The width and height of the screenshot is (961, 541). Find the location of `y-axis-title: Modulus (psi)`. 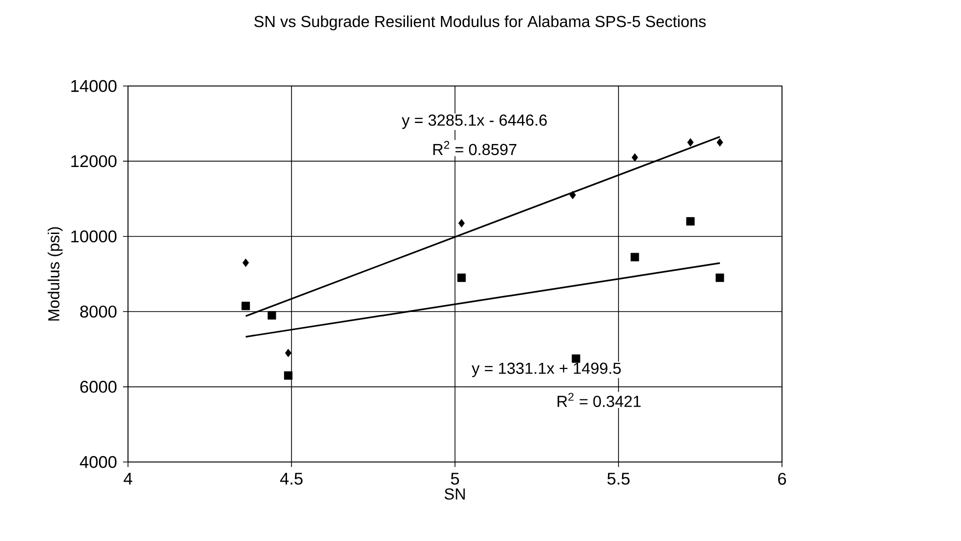

y-axis-title: Modulus (psi) is located at coordinates (55, 274).